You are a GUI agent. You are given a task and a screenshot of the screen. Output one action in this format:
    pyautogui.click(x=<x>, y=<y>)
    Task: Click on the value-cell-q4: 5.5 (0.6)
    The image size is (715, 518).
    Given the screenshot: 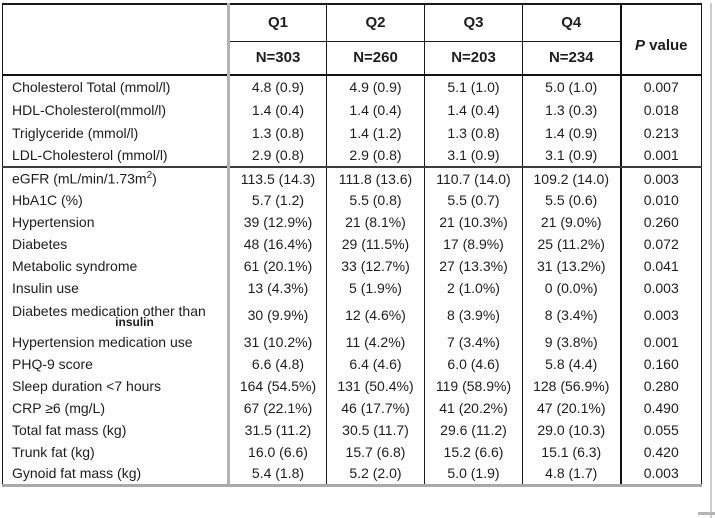 What is the action you would take?
    pyautogui.click(x=571, y=200)
    